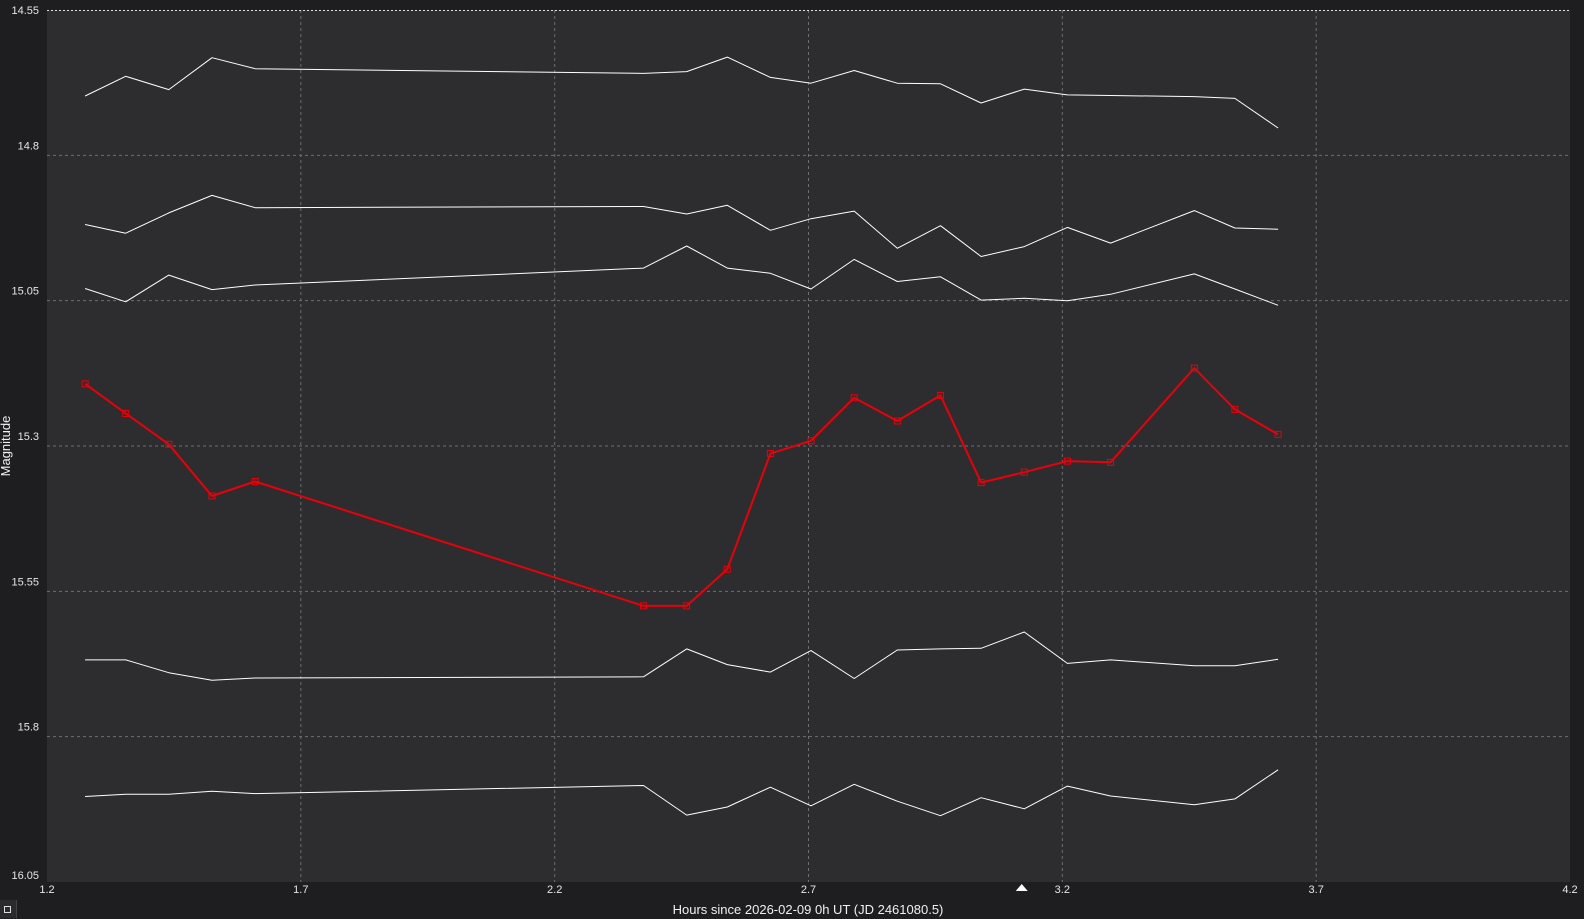 The height and width of the screenshot is (919, 1584). Describe the element at coordinates (28, 437) in the screenshot. I see `y-tick-label: 15.3` at that location.